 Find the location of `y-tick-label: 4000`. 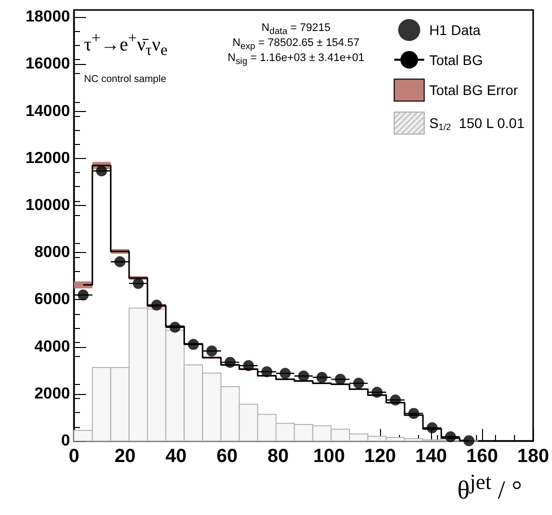

y-tick-label: 4000 is located at coordinates (52, 347).